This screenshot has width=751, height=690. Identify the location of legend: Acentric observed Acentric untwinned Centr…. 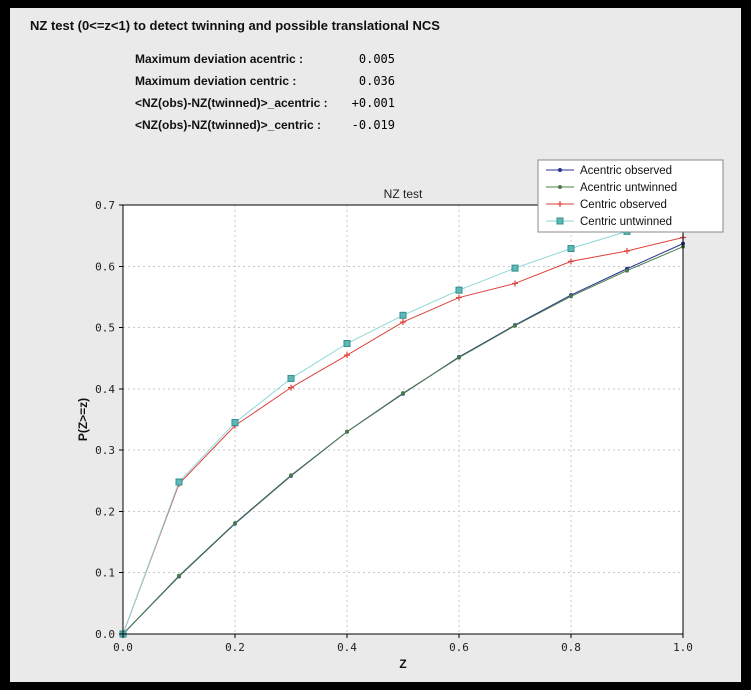
(630, 196).